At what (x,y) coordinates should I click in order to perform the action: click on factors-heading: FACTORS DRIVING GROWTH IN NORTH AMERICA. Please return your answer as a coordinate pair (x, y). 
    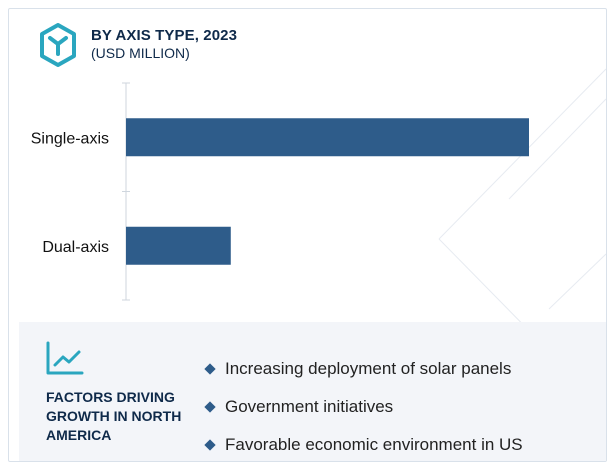
    Looking at the image, I should click on (114, 416).